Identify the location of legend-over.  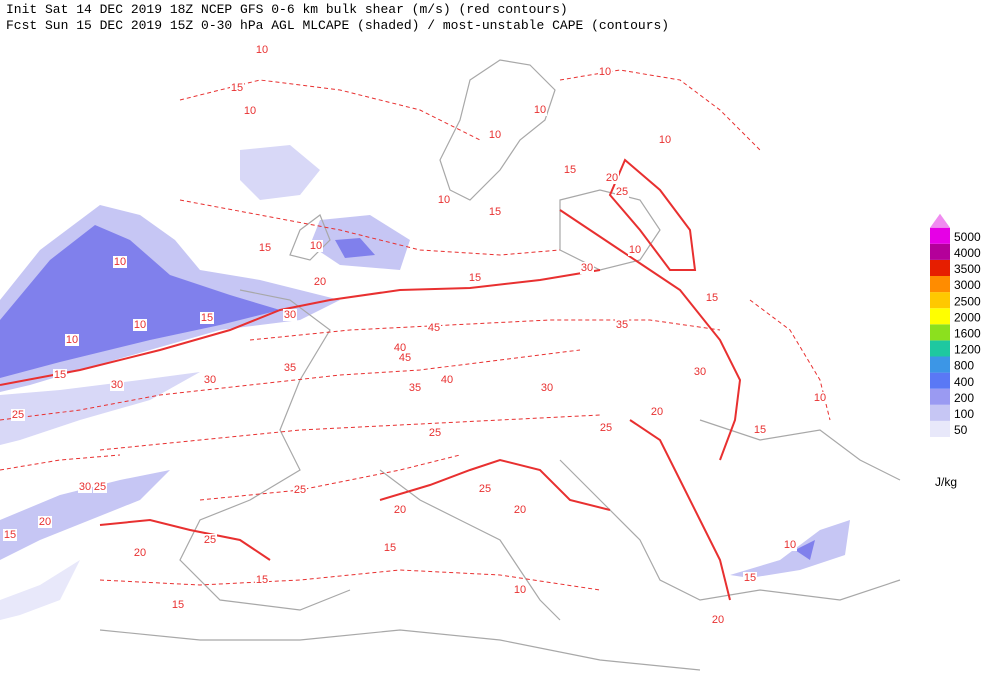
(940, 220).